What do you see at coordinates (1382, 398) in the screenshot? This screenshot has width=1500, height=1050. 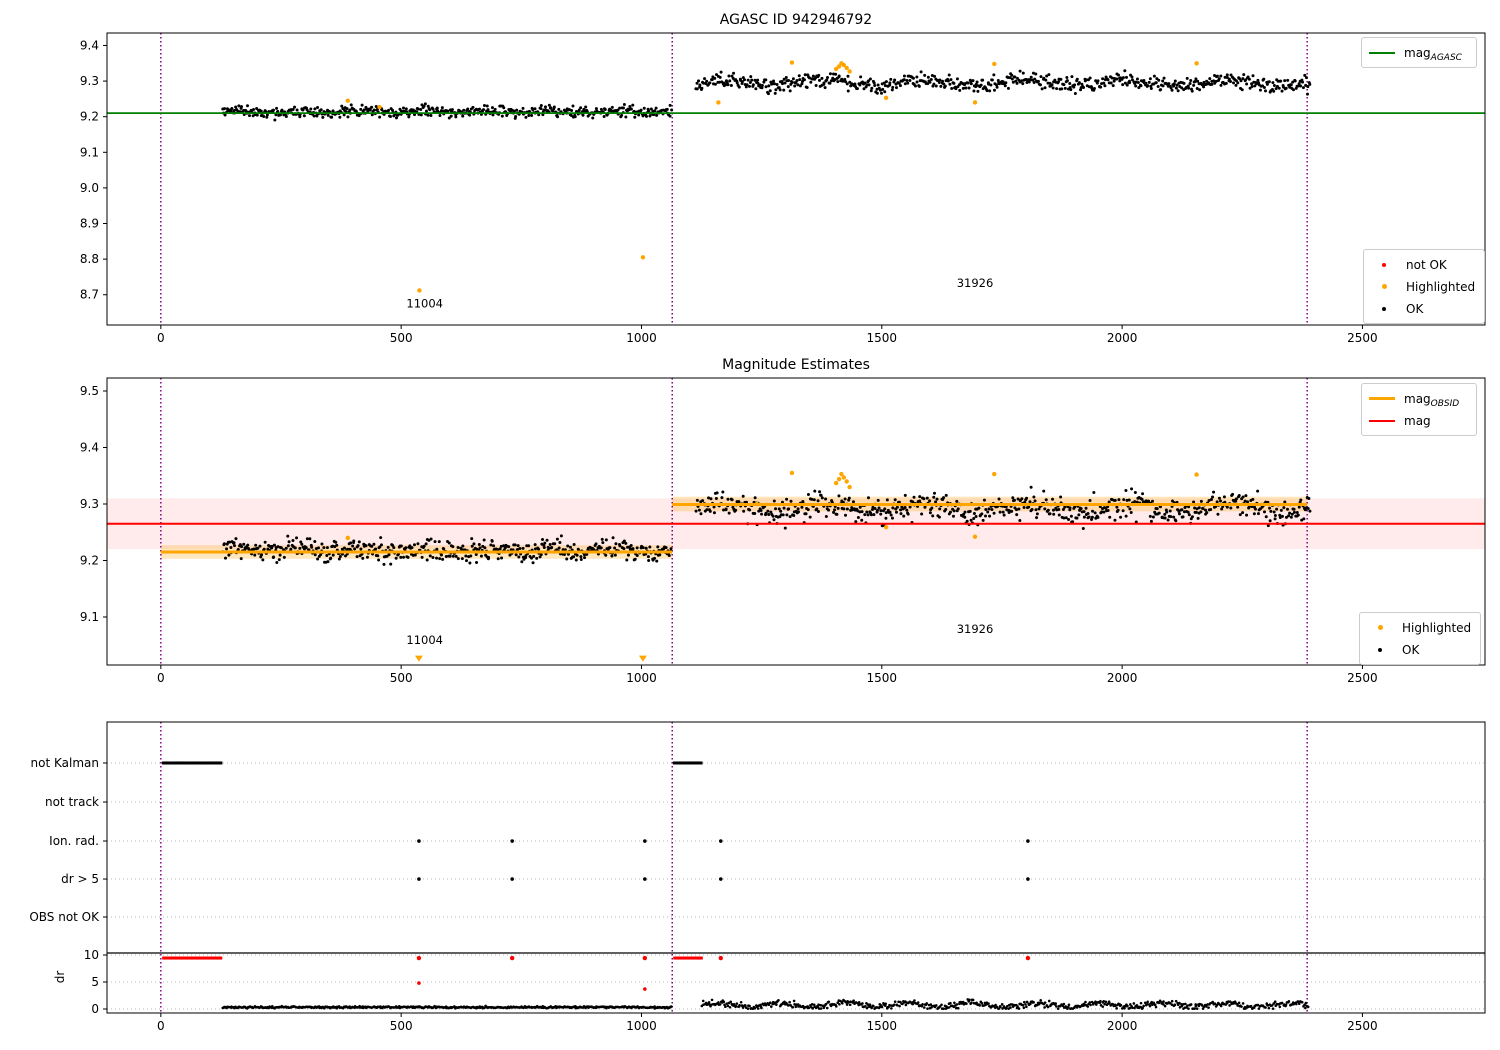 I see `orange-line-icon` at bounding box center [1382, 398].